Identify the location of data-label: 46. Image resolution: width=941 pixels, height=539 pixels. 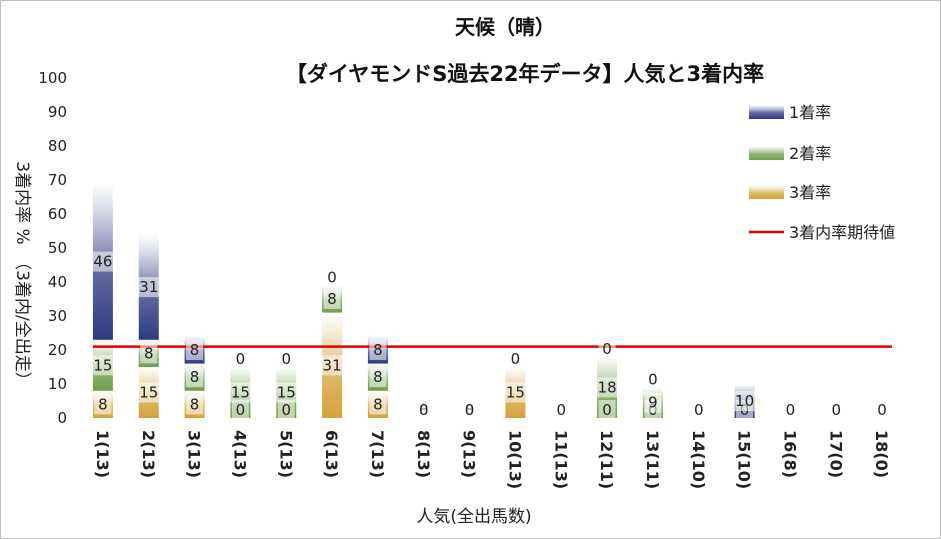
(102, 262).